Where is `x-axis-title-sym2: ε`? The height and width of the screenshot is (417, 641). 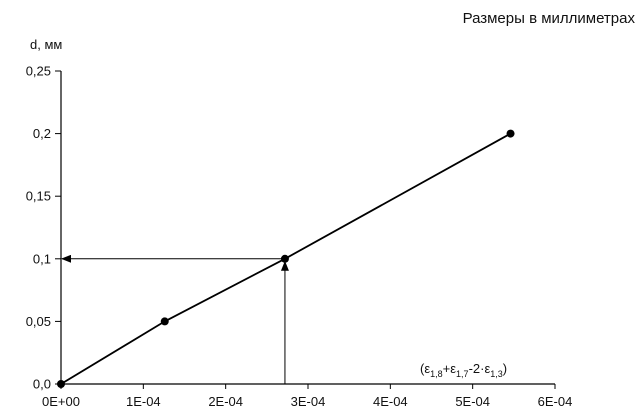 x-axis-title-sym2: ε is located at coordinates (453, 368).